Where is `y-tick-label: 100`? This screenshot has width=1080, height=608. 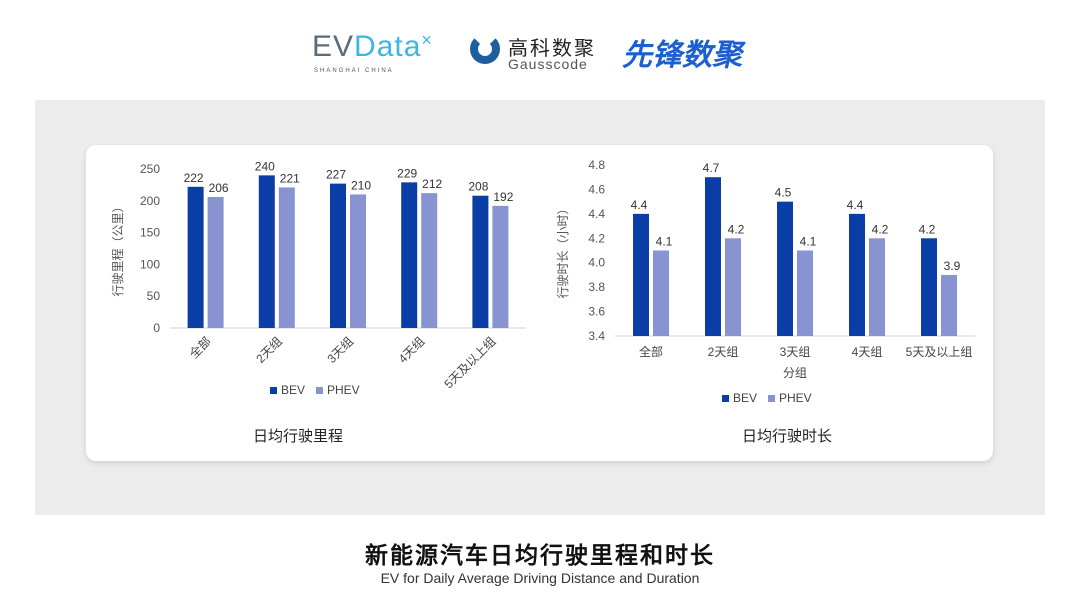 y-tick-label: 100 is located at coordinates (150, 264).